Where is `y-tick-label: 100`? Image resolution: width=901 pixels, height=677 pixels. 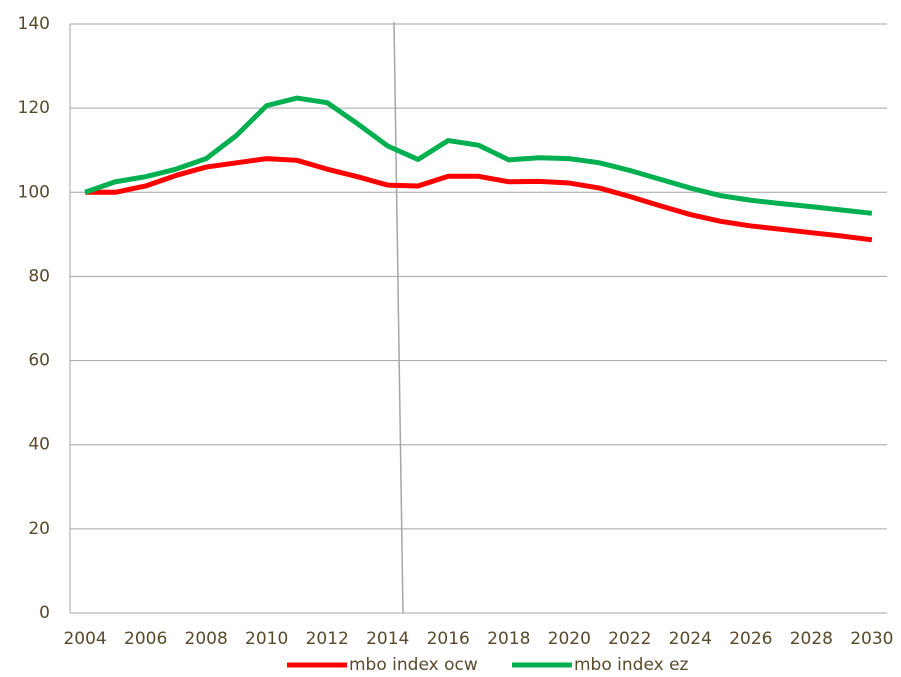 y-tick-label: 100 is located at coordinates (34, 192).